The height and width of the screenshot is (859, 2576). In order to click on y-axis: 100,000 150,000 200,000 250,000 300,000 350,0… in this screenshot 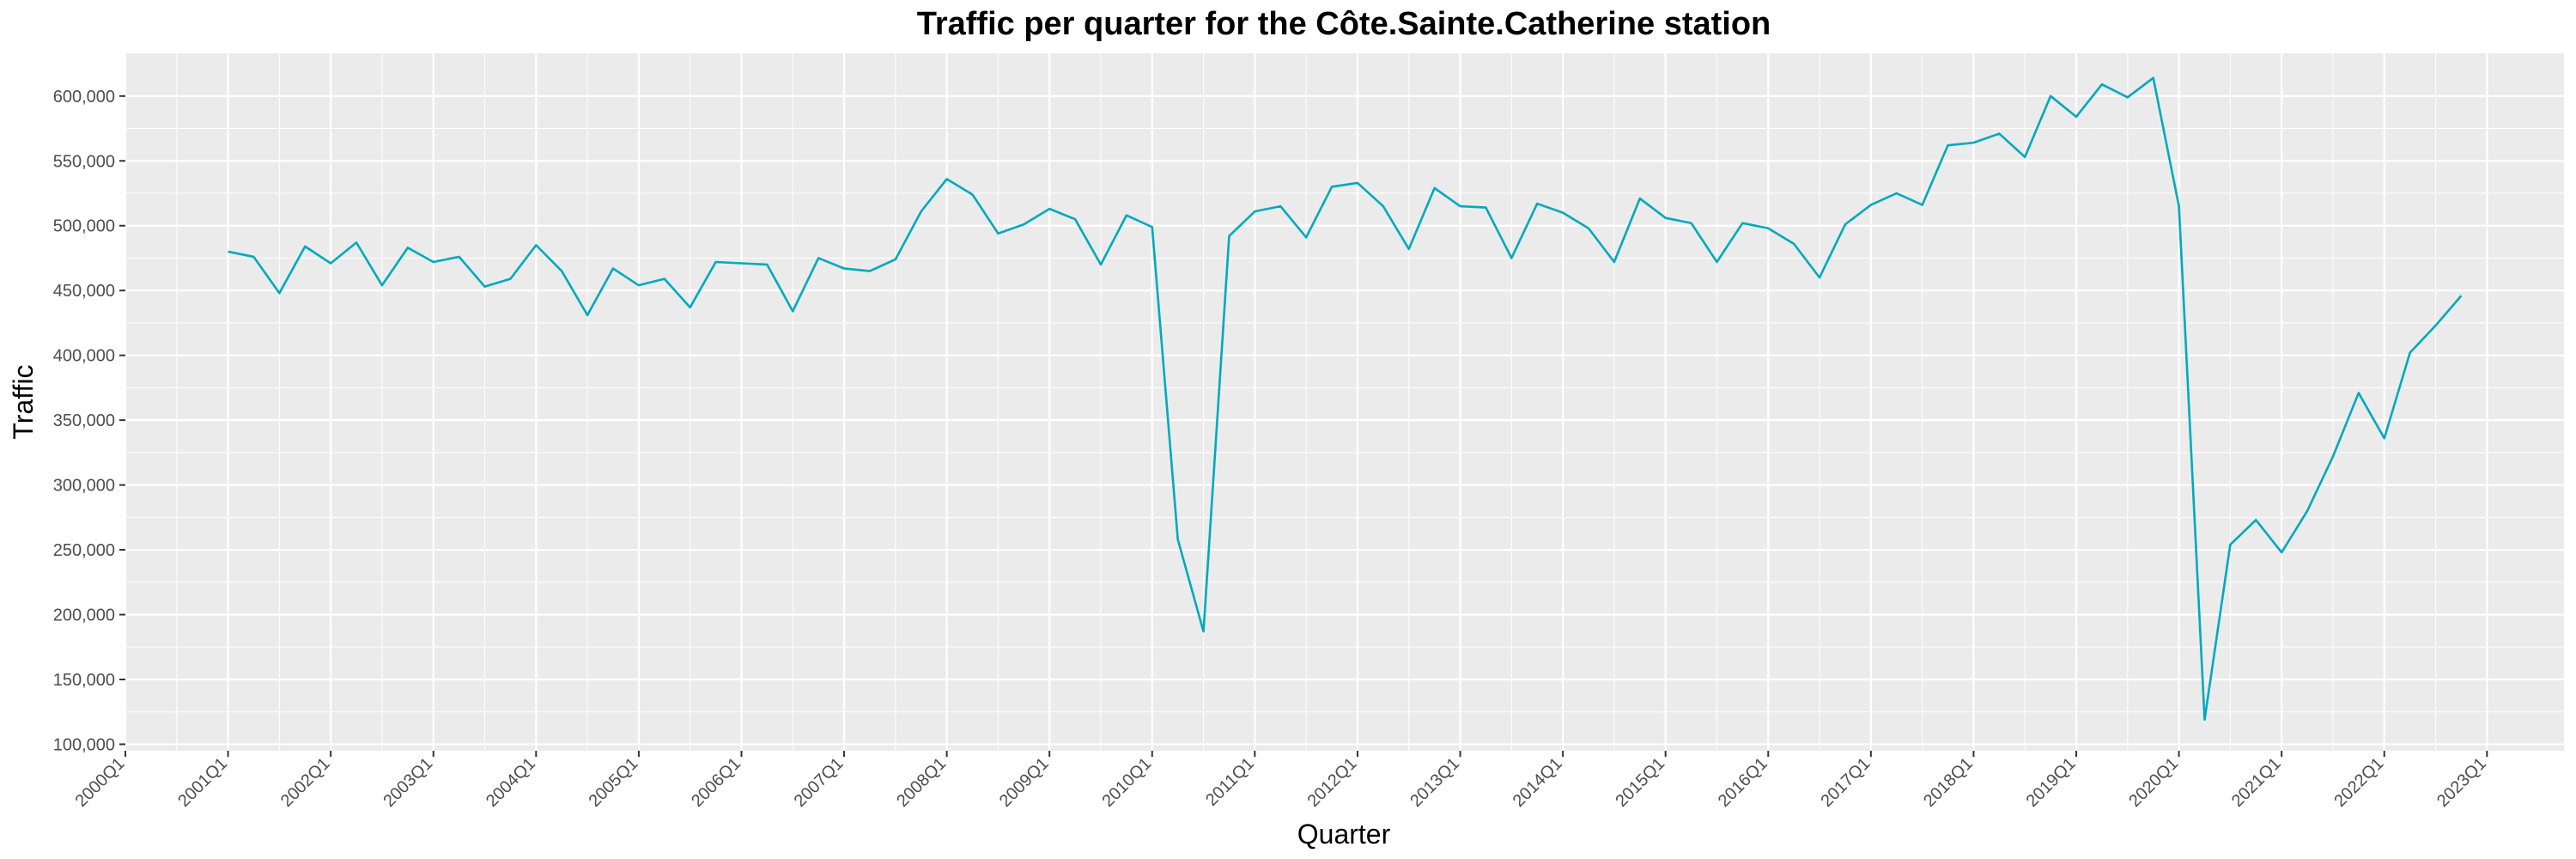, I will do `click(89, 421)`.